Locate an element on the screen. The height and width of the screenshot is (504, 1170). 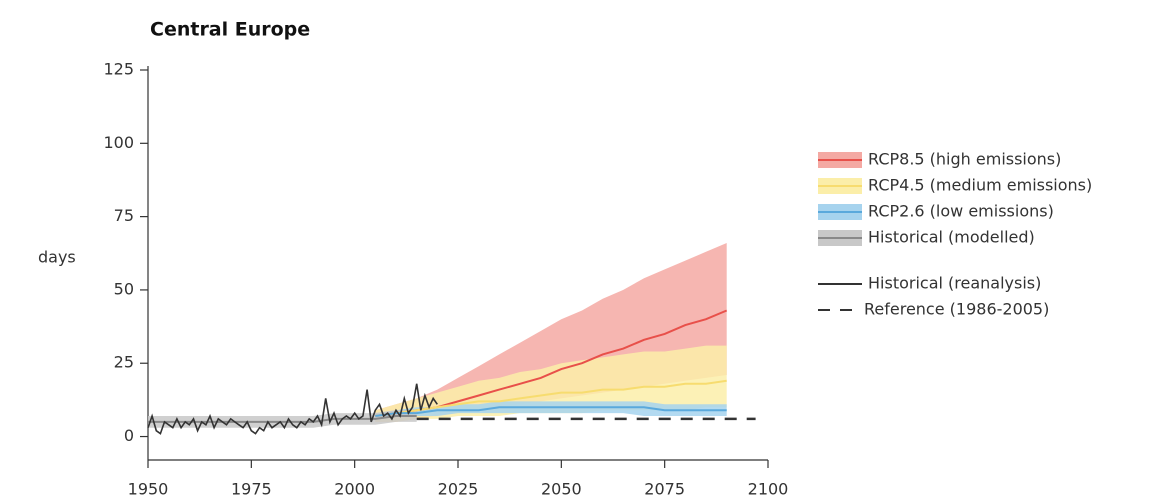
legend-label: Historical (modelled) is located at coordinates (951, 237).